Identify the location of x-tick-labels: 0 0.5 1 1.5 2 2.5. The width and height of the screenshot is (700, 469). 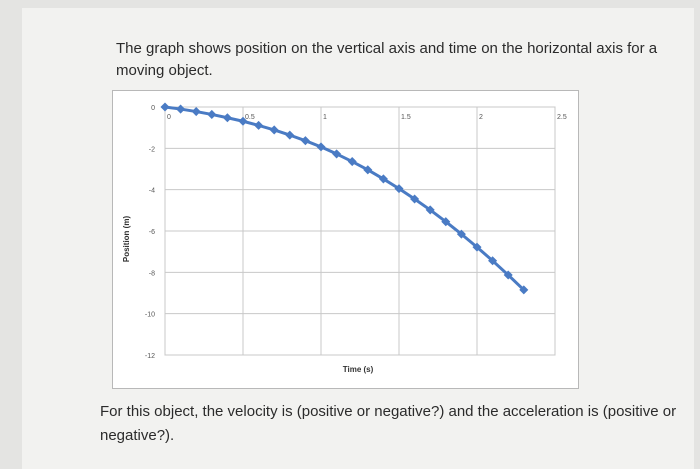
(367, 117).